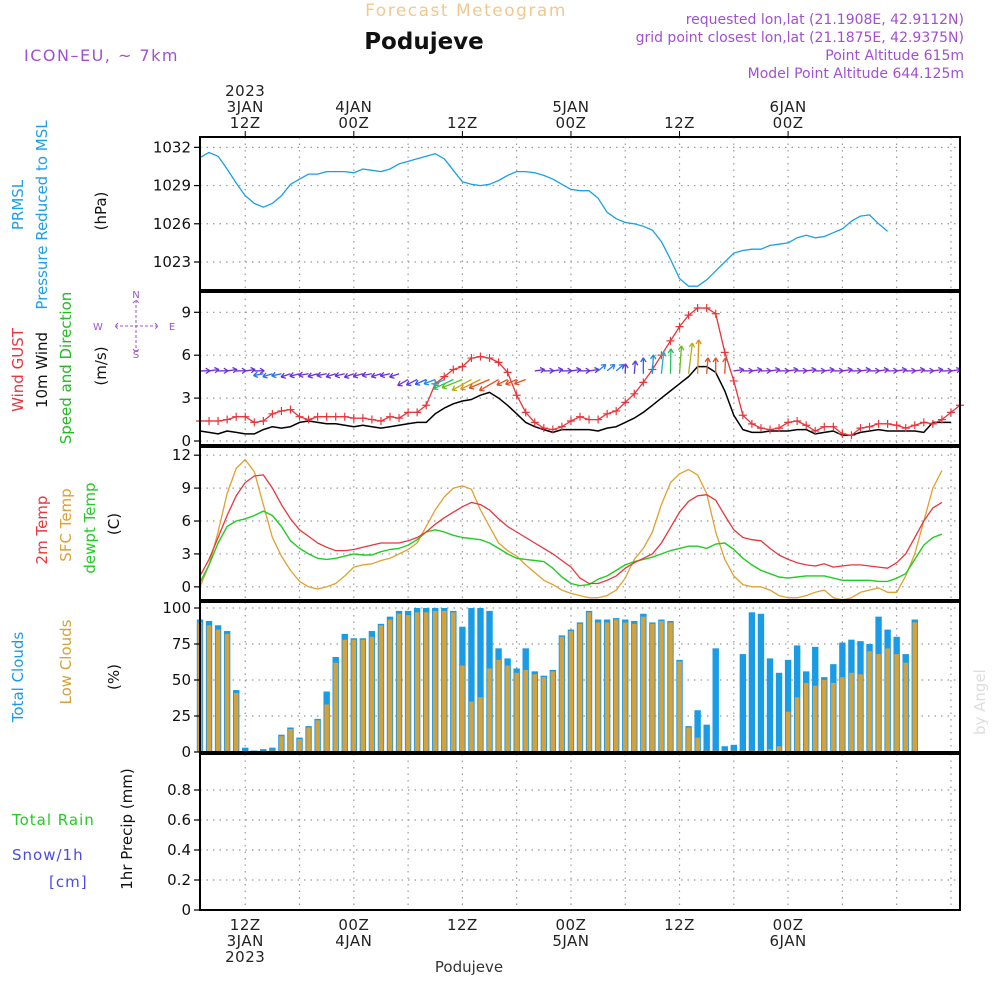 This screenshot has height=1000, width=1000. What do you see at coordinates (580, 832) in the screenshot?
I see `panel-frame-precip` at bounding box center [580, 832].